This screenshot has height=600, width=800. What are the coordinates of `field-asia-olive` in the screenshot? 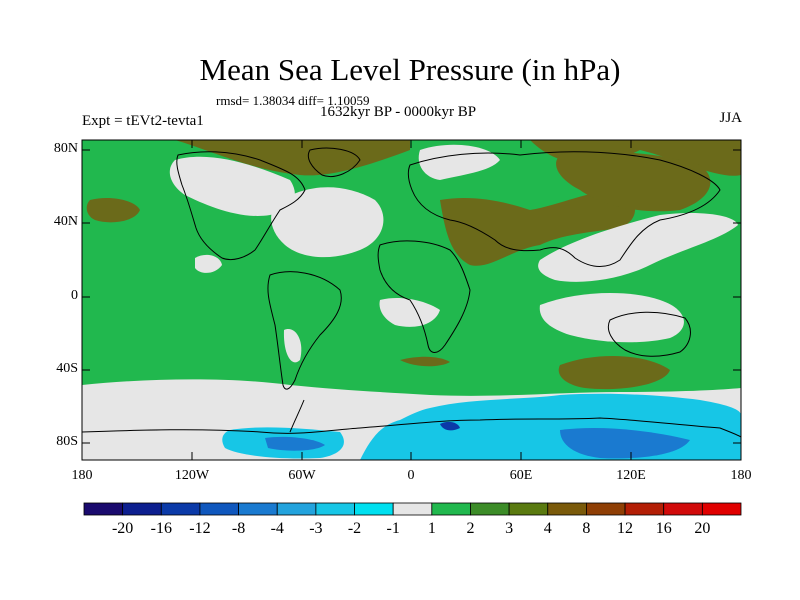 It's located at (633, 182).